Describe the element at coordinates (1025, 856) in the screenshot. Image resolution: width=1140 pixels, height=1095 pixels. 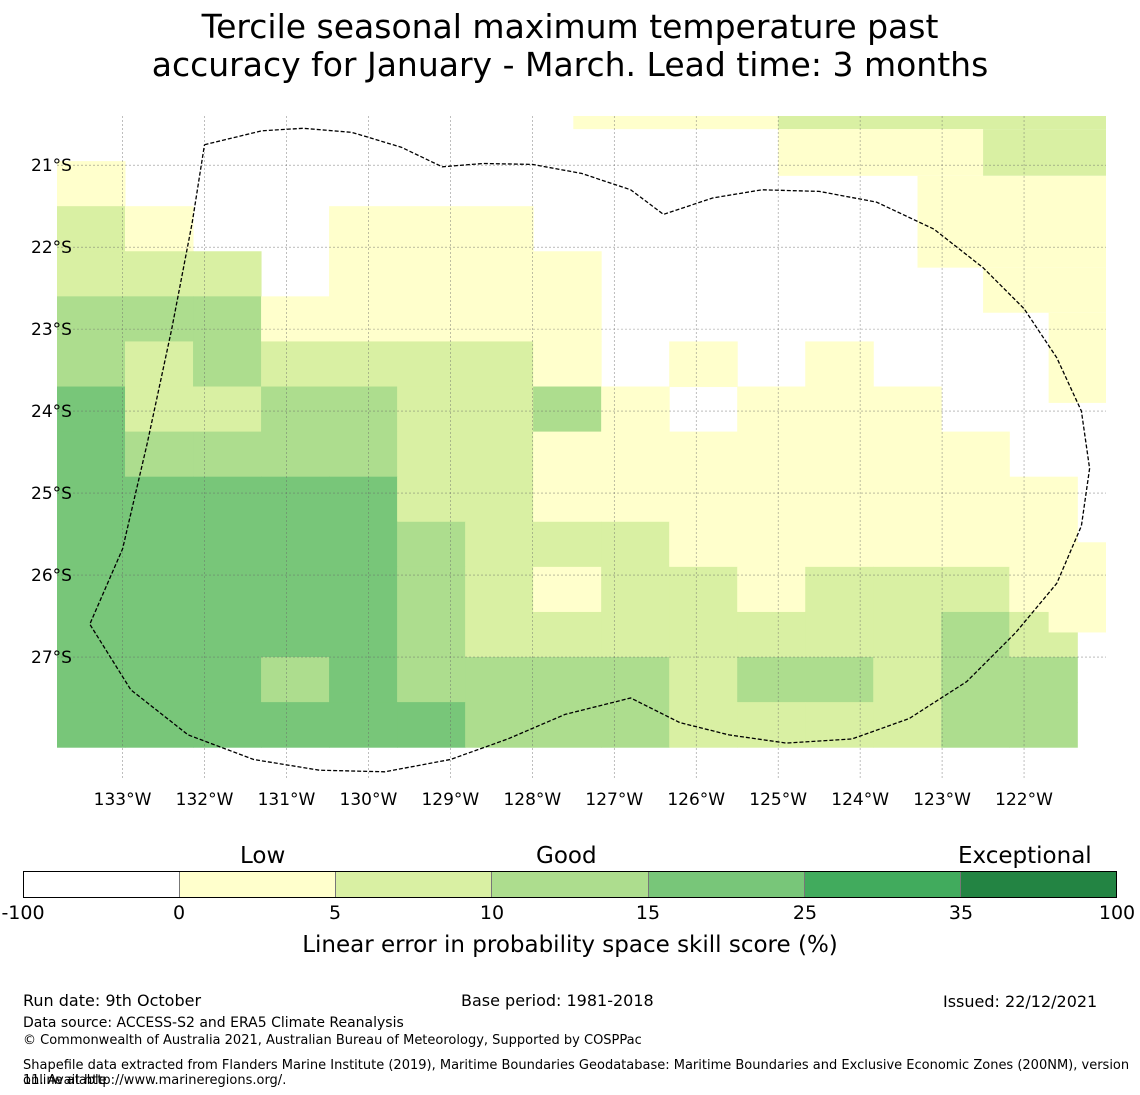
I see `category-exceptional-label: Exceptional` at that location.